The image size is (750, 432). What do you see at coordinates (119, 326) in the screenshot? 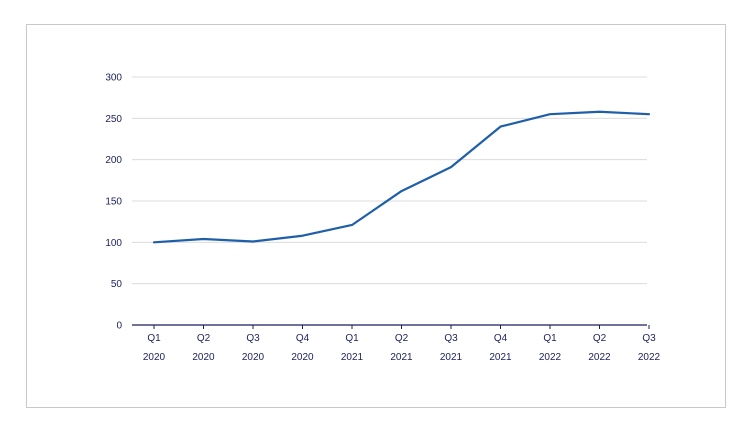
I see `y-tick-label: 0` at bounding box center [119, 326].